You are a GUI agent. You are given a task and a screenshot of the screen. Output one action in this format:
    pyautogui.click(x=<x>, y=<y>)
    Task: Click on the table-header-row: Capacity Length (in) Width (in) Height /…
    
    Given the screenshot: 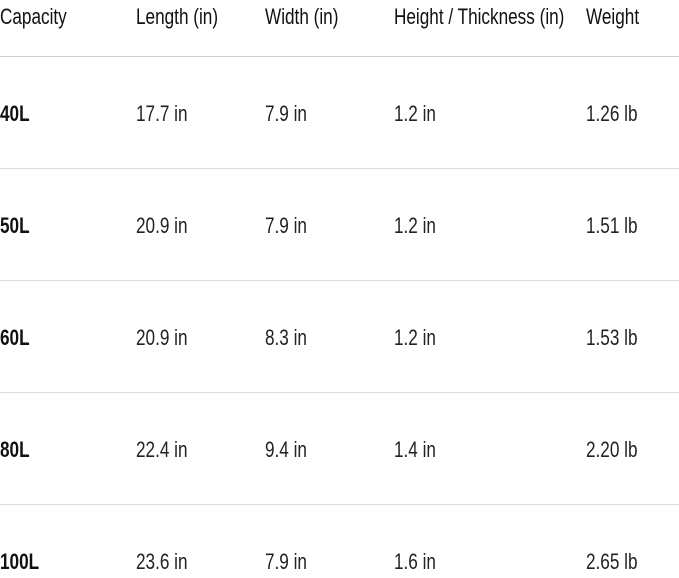 What is the action you would take?
    pyautogui.click(x=339, y=28)
    